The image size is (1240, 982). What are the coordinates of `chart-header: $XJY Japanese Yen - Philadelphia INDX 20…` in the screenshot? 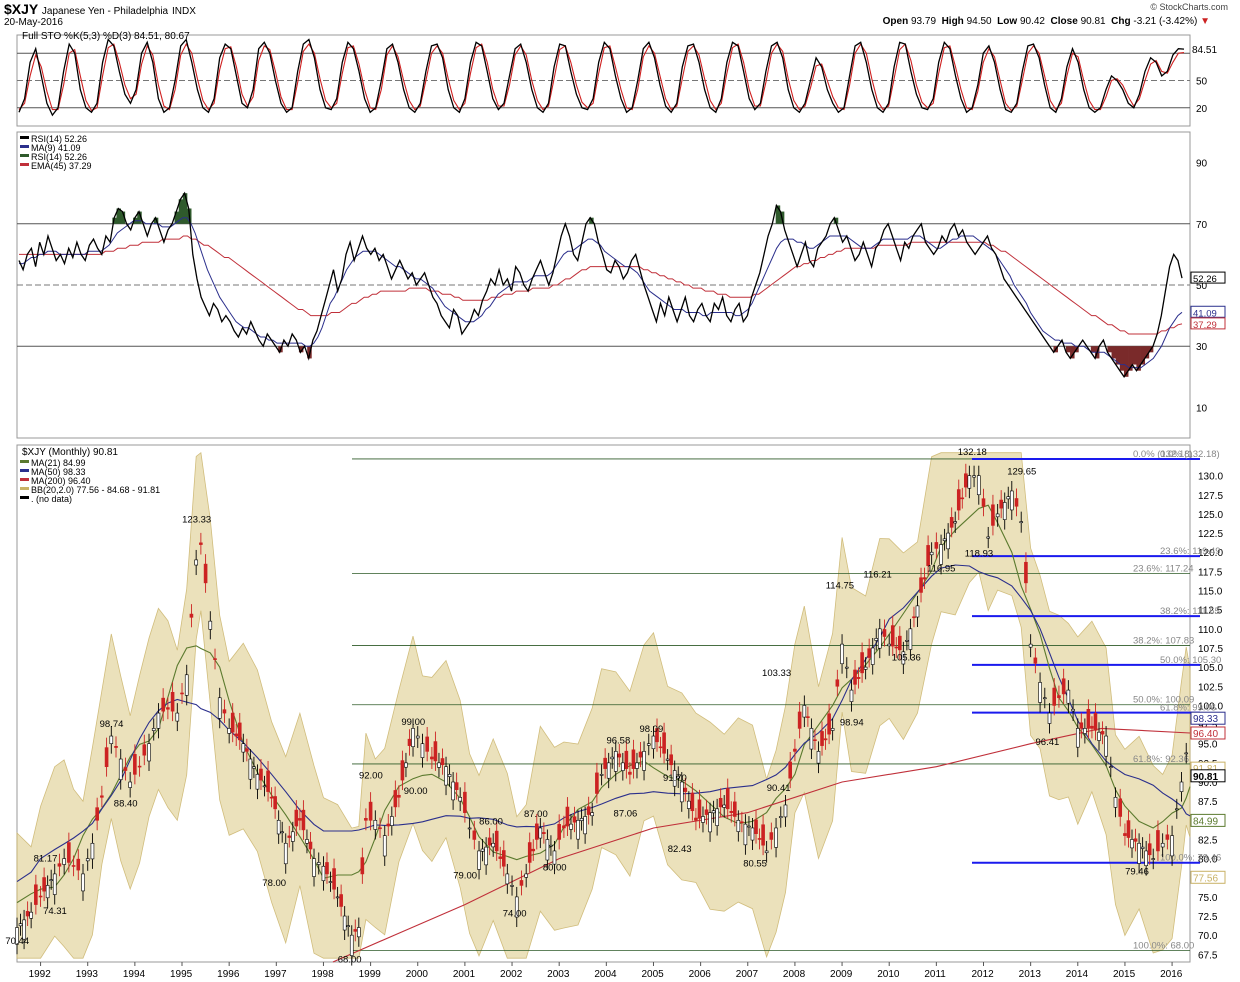 It's located at (620, 15).